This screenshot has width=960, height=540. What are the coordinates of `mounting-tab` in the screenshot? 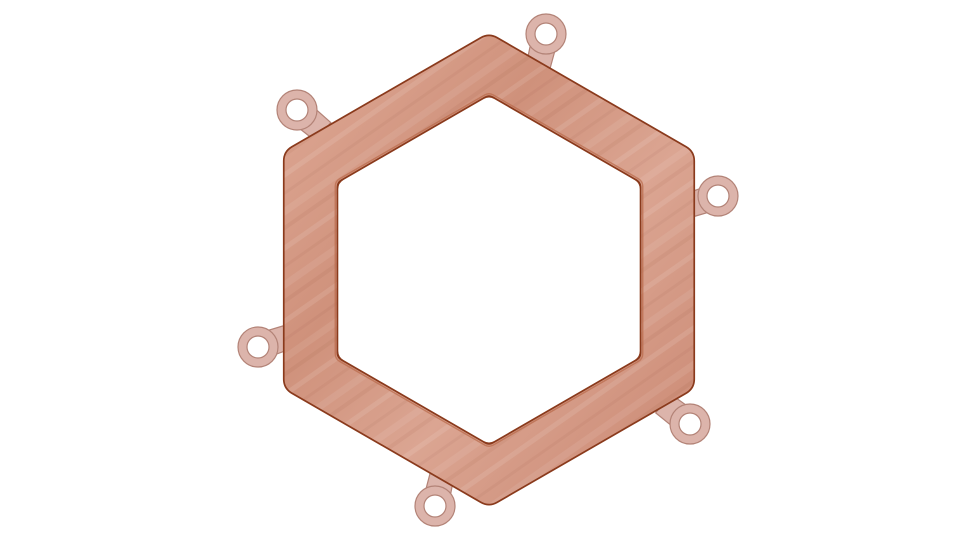 It's located at (682, 418).